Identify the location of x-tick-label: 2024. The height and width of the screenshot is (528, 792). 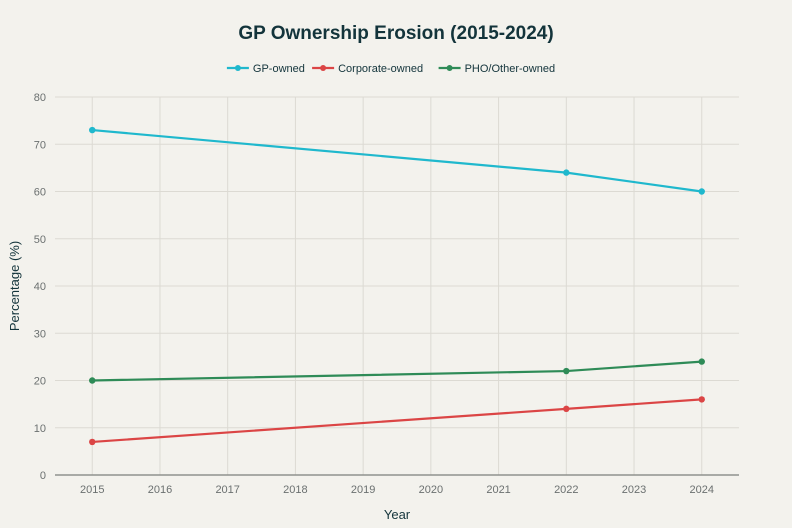
(702, 490).